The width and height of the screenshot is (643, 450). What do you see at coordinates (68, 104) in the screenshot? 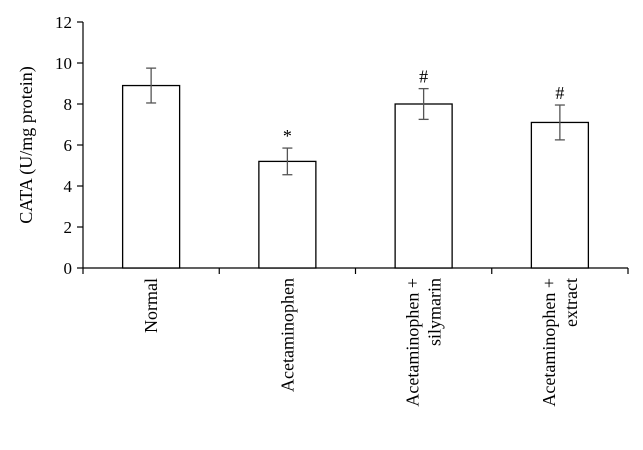
I see `y-tick-label: 8` at bounding box center [68, 104].